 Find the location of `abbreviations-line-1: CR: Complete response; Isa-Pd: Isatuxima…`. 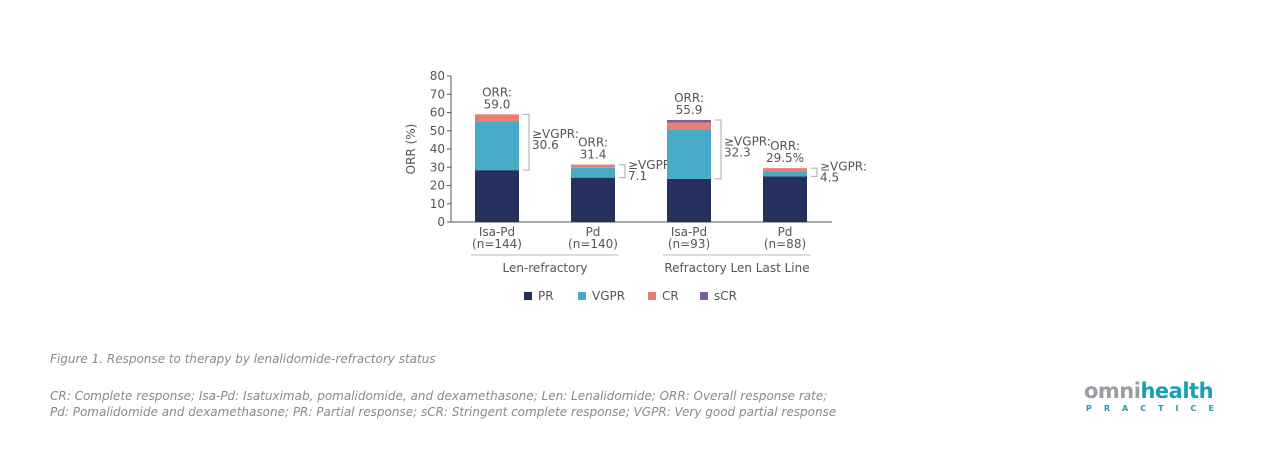

abbreviations-line-1: CR: Complete response; Isa-Pd: Isatuxima… is located at coordinates (439, 396).